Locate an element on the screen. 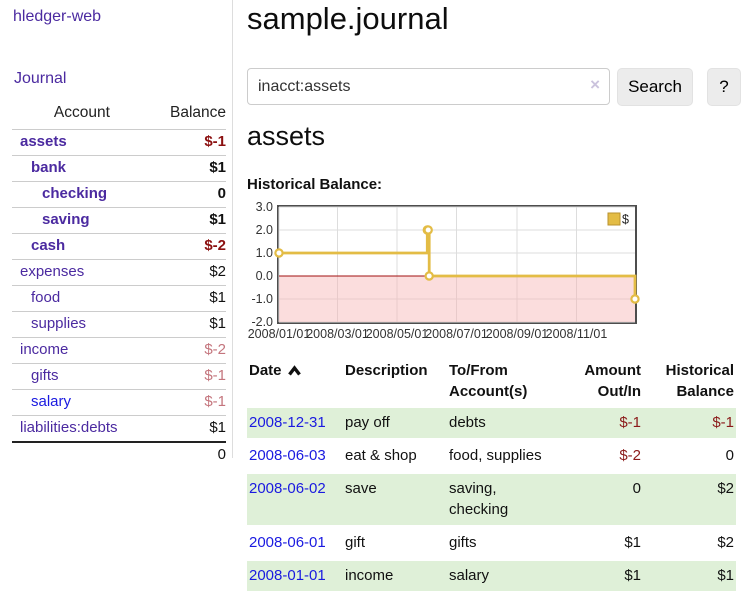 Image resolution: width=742 pixels, height=594 pixels. account-row: cash $-2 is located at coordinates (119, 246).